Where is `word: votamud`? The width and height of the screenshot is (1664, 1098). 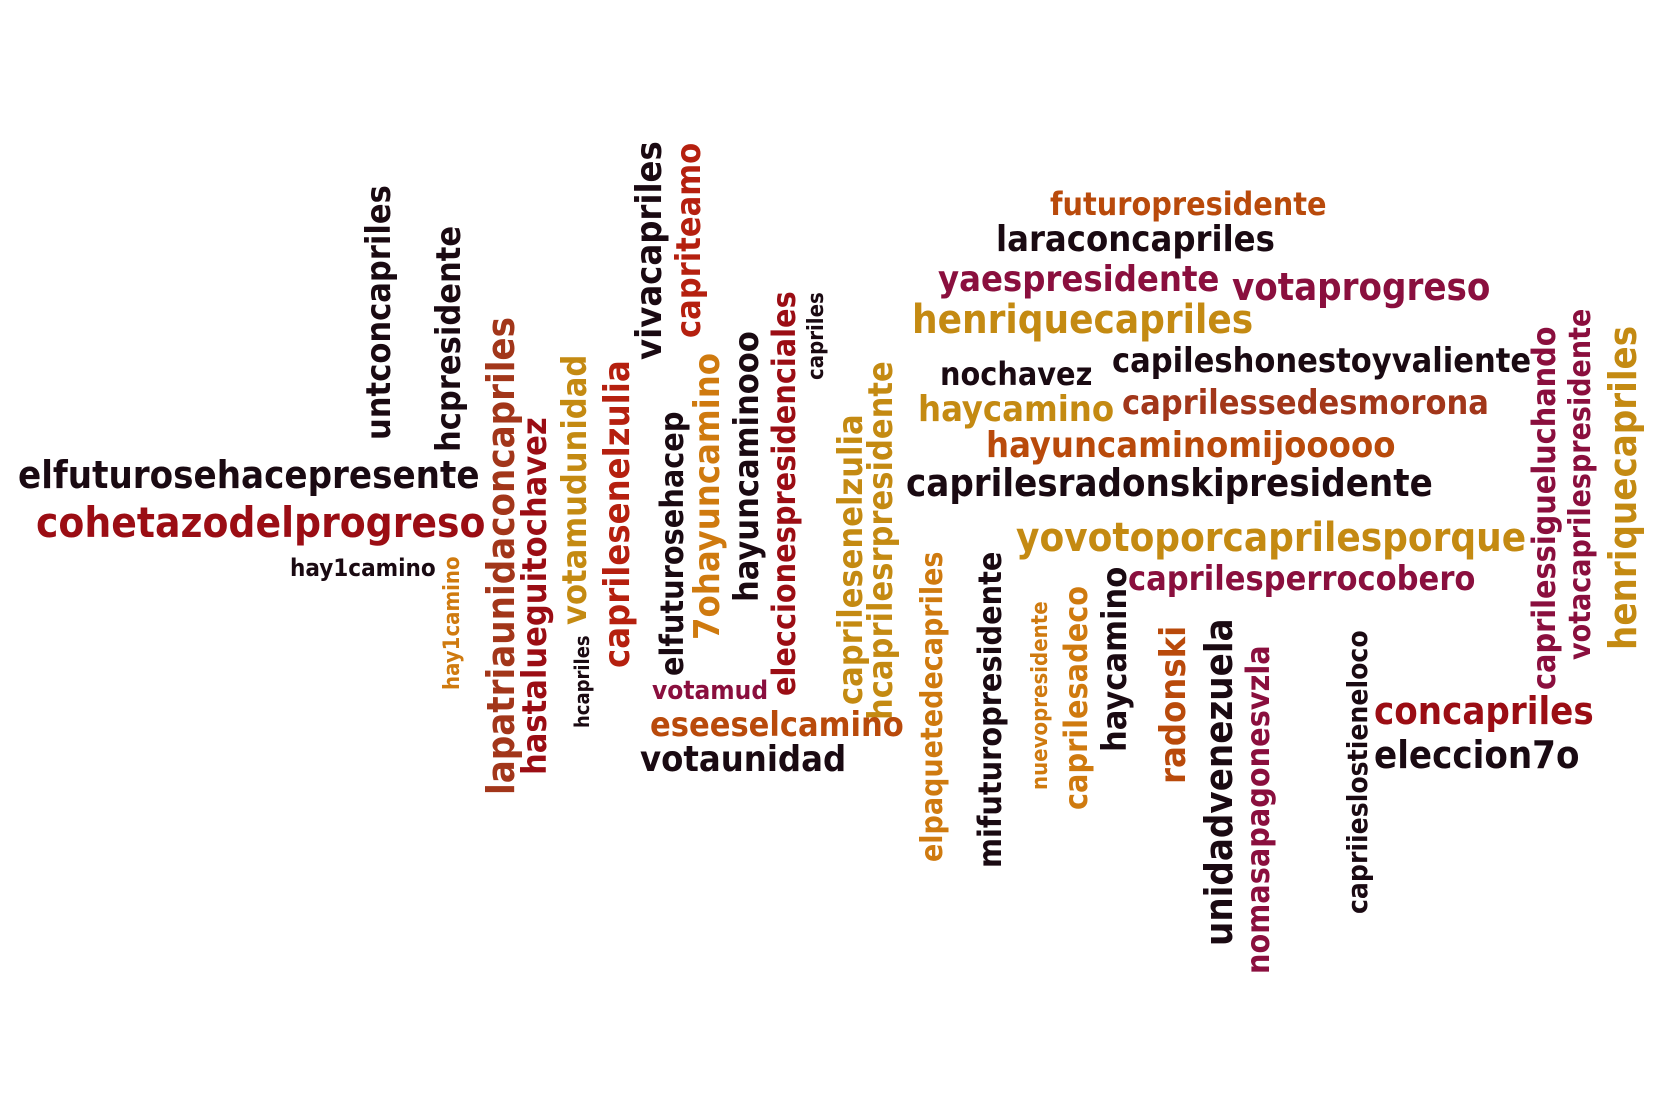 word: votamud is located at coordinates (710, 691).